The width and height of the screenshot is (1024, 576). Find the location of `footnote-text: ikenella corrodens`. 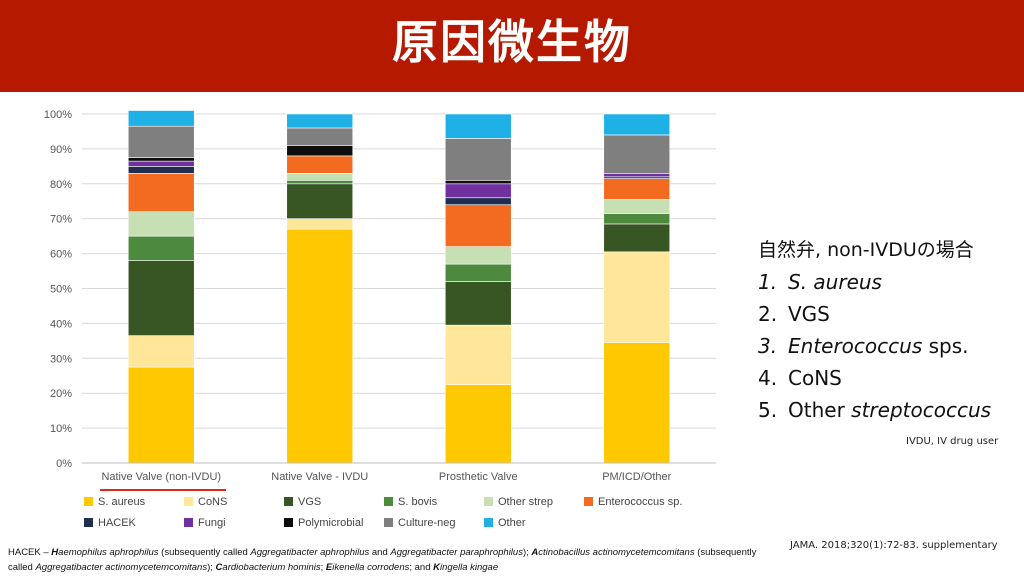

footnote-text: ikenella corrodens is located at coordinates (371, 567).